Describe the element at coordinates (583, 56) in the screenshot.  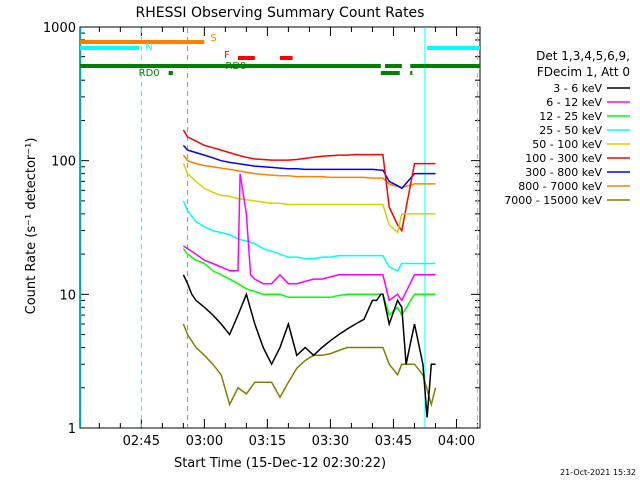
I see `legend-header-line-1: Det 1,3,4,5,6,9,` at that location.